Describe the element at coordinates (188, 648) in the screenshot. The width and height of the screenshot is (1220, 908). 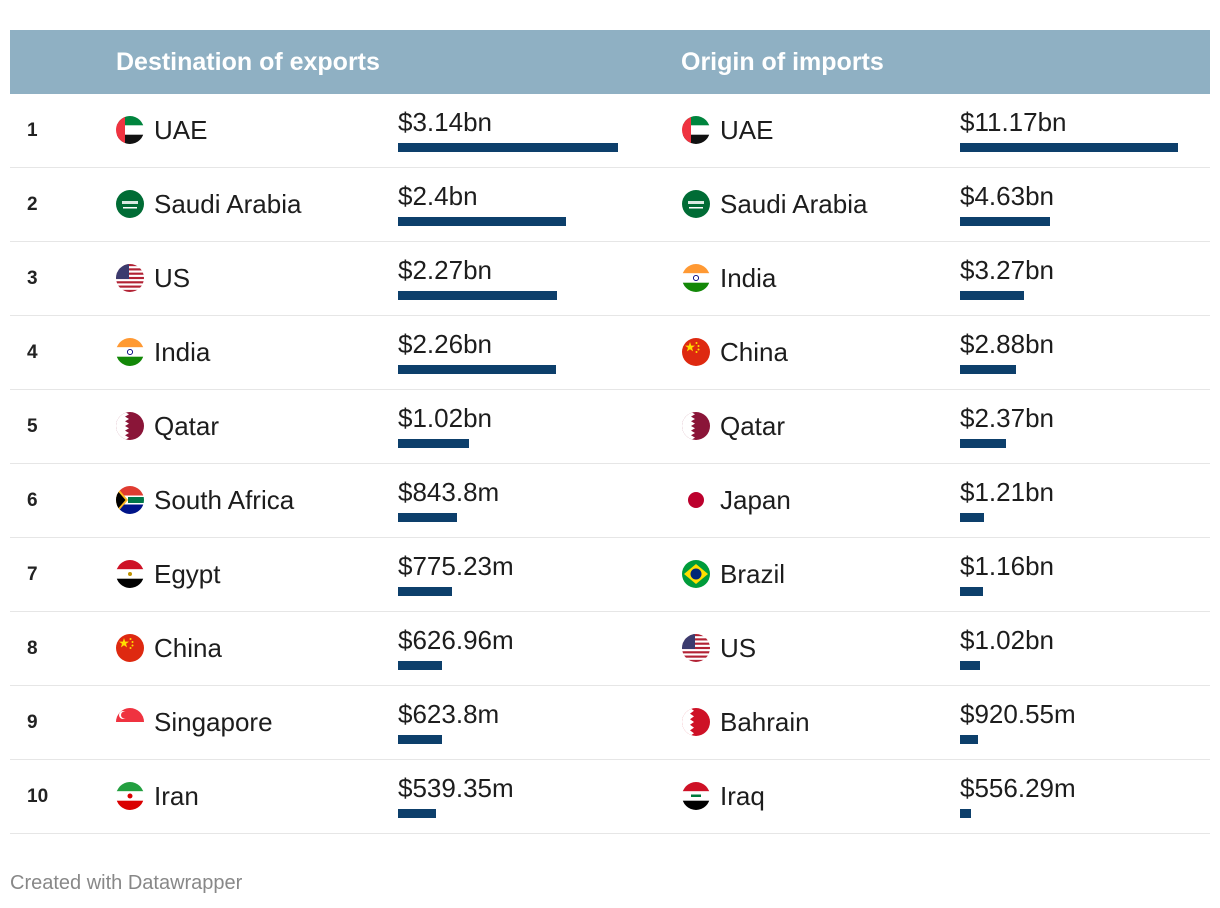
I see `export-country-name: China` at that location.